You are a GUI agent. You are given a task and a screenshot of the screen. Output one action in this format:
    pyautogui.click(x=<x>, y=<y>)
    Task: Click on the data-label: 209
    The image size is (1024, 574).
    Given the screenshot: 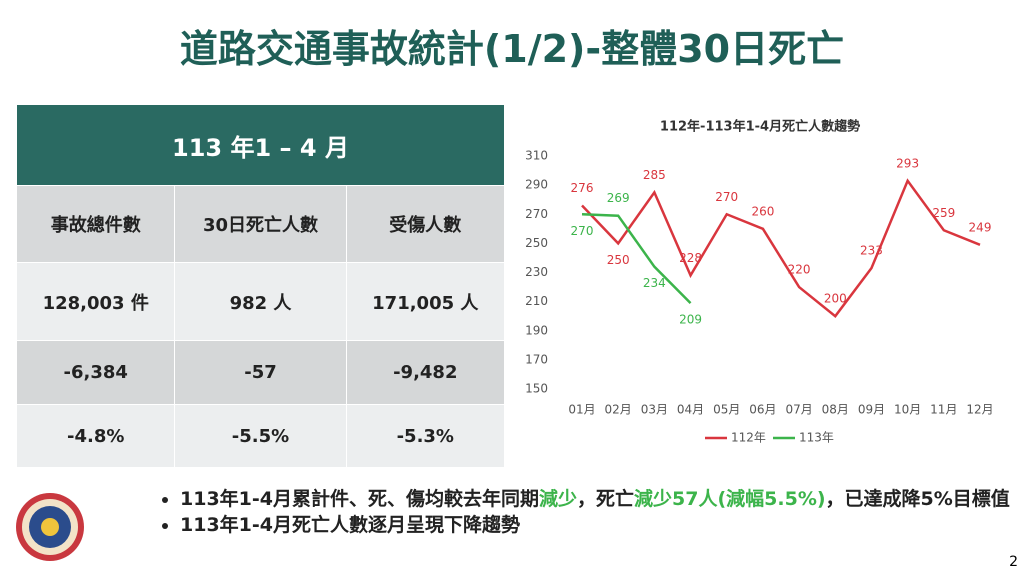 What is the action you would take?
    pyautogui.click(x=690, y=320)
    